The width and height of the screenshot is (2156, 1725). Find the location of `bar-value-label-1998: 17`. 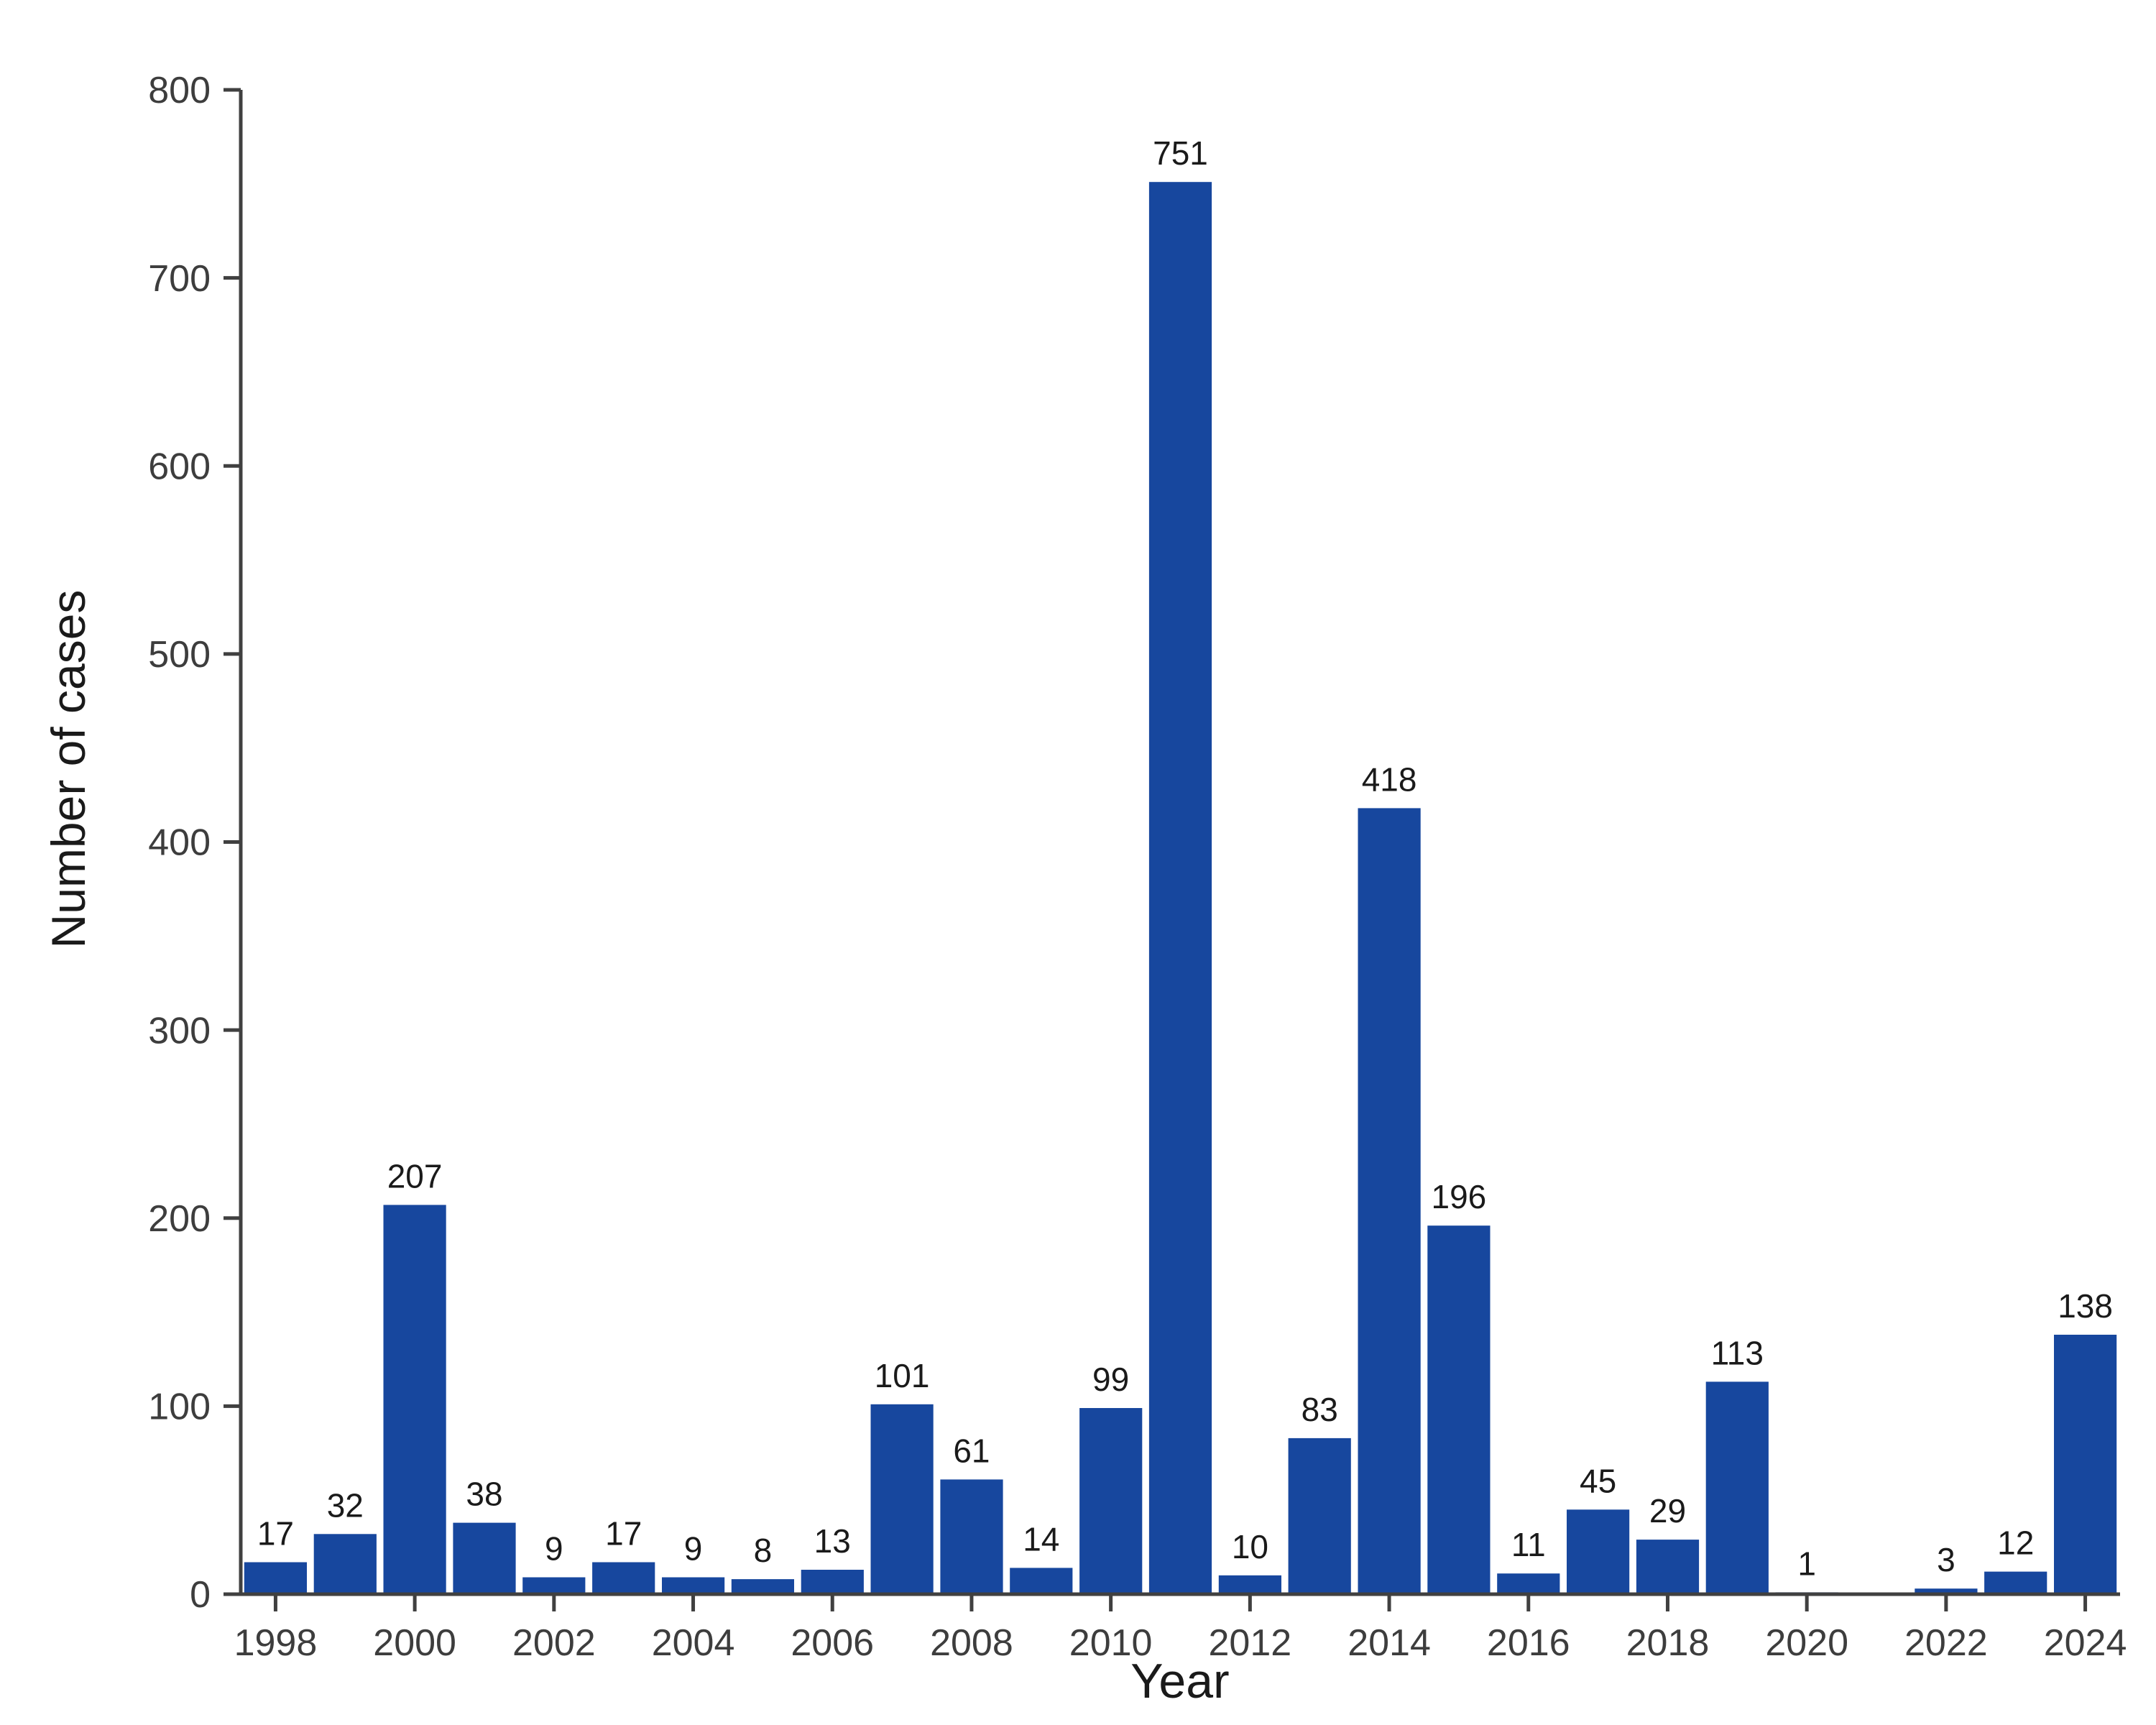

bar-value-label-1998: 17 is located at coordinates (275, 1533).